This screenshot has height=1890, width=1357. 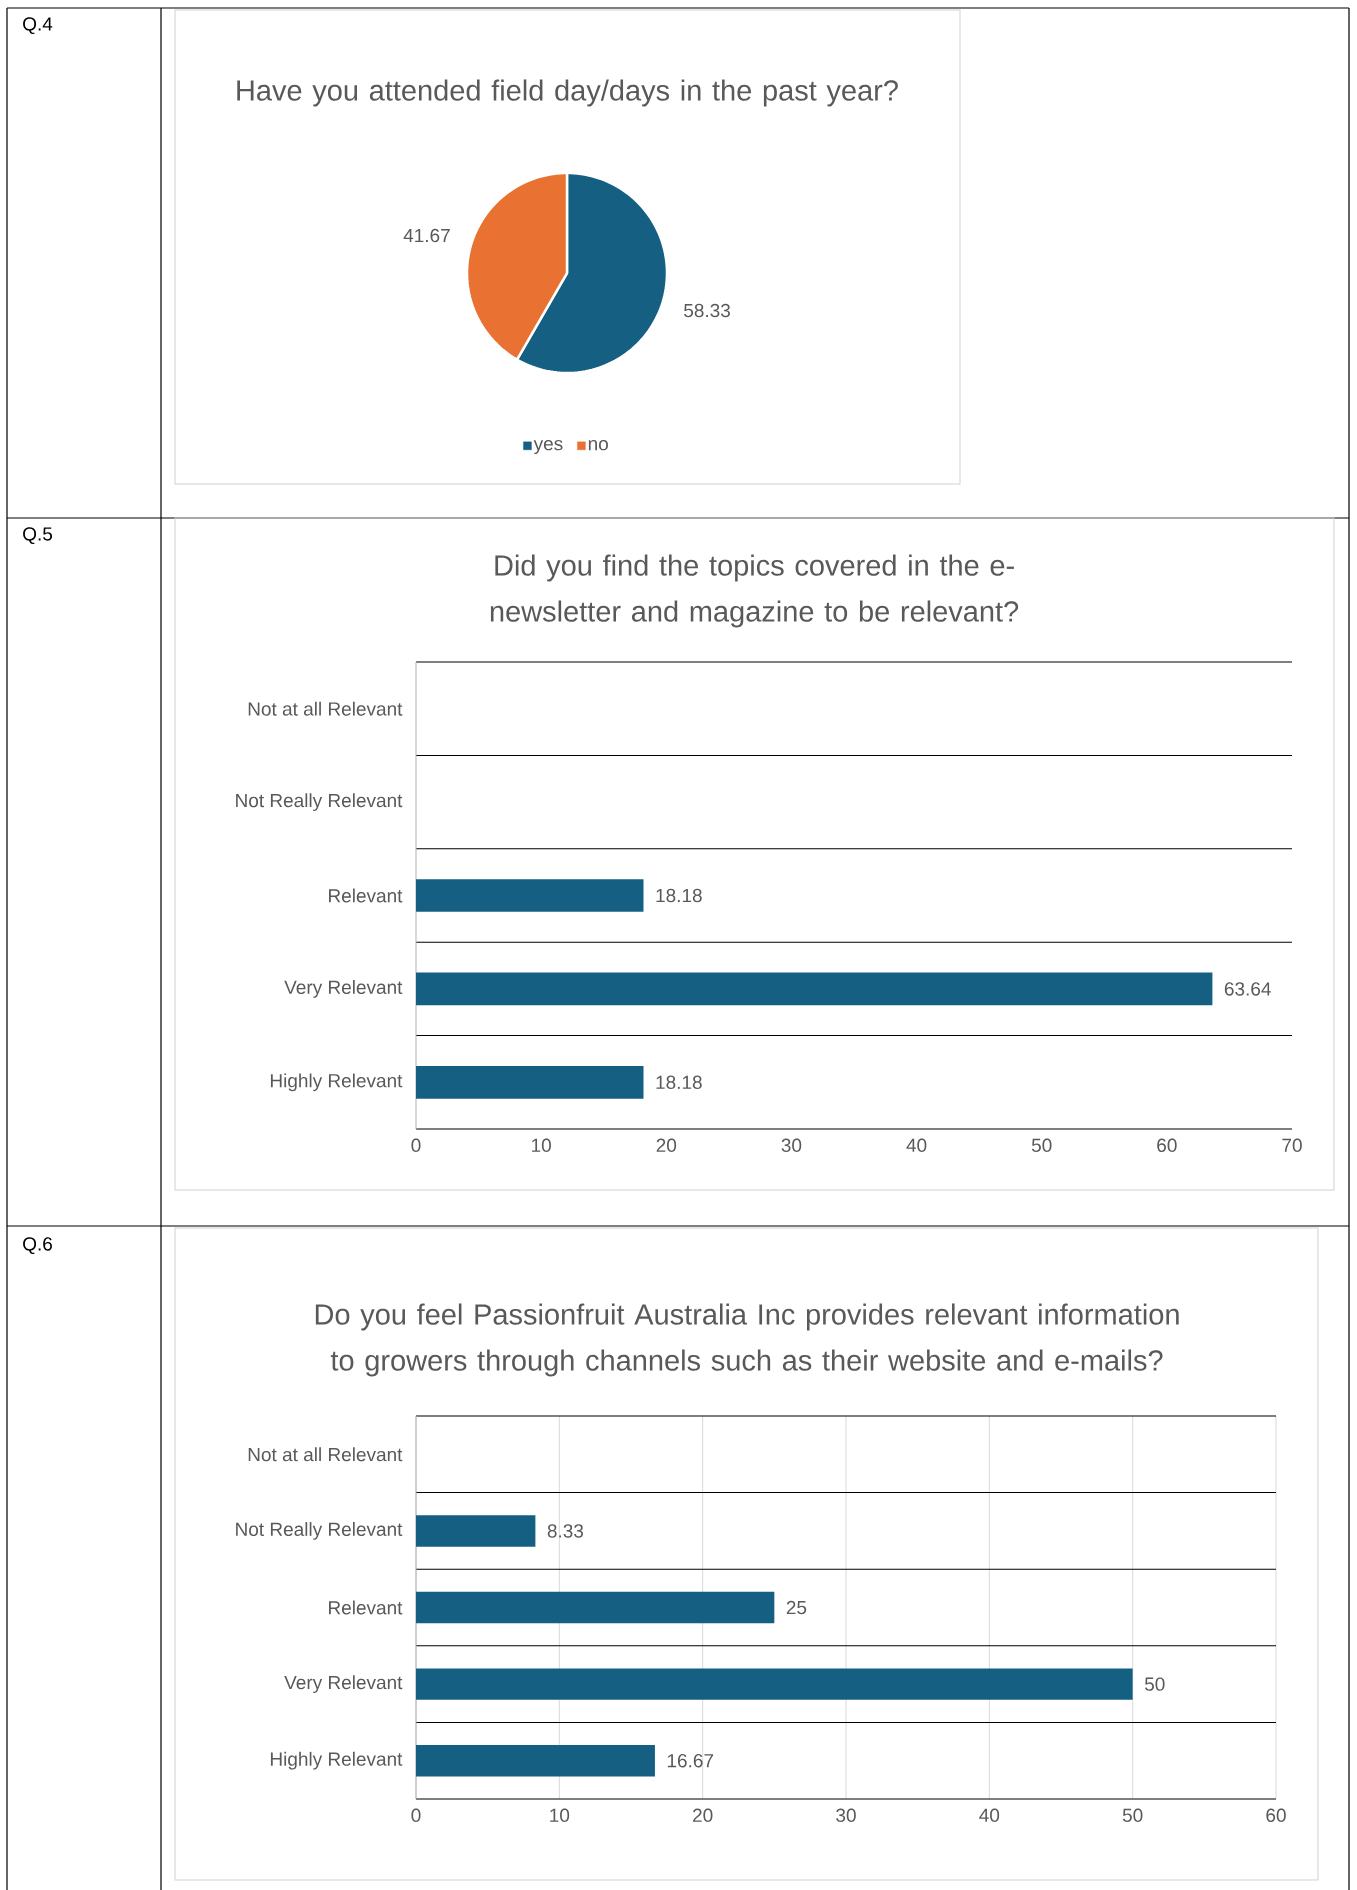 I want to click on data-label: 16.67, so click(x=690, y=1760).